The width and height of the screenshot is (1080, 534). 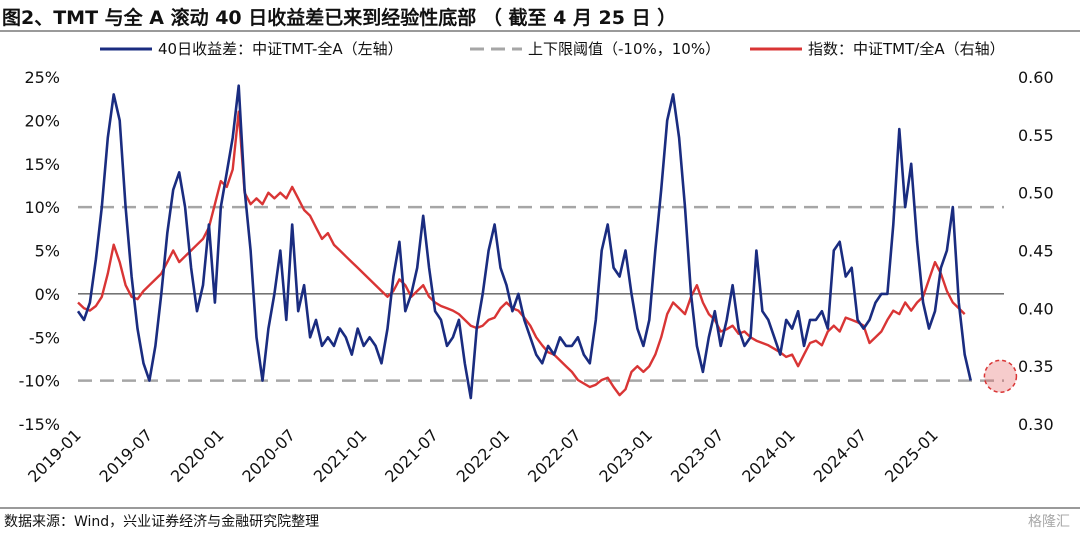 I want to click on left-tick-label: 0%, so click(x=47, y=294).